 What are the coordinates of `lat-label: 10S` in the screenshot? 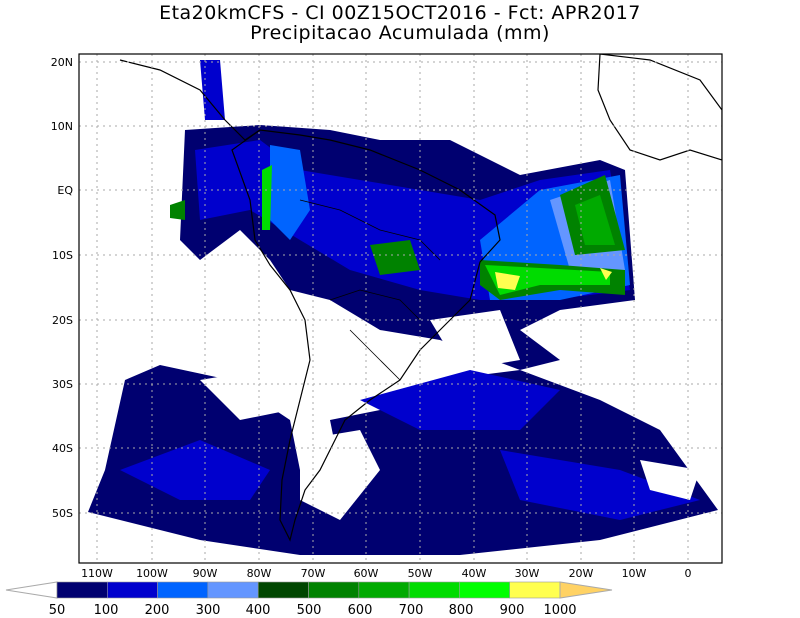 It's located at (62, 255).